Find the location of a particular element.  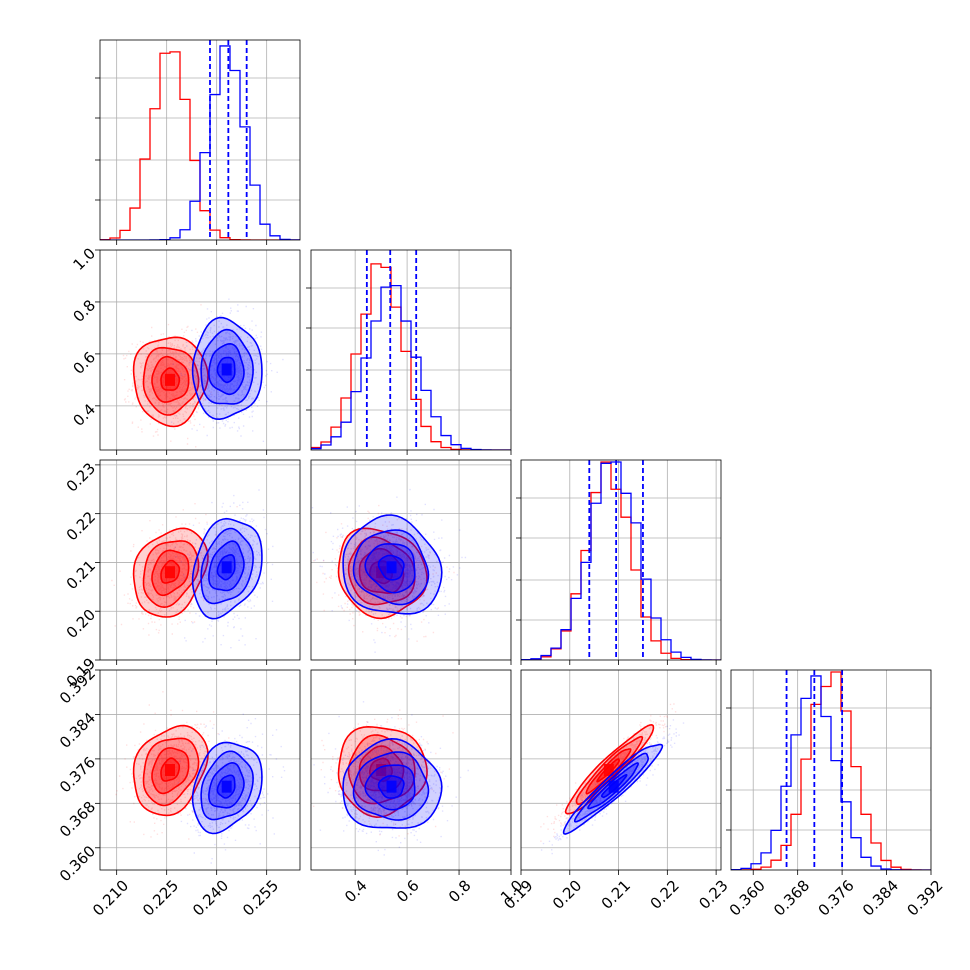

x-tick-label: 0.19 is located at coordinates (518, 894).